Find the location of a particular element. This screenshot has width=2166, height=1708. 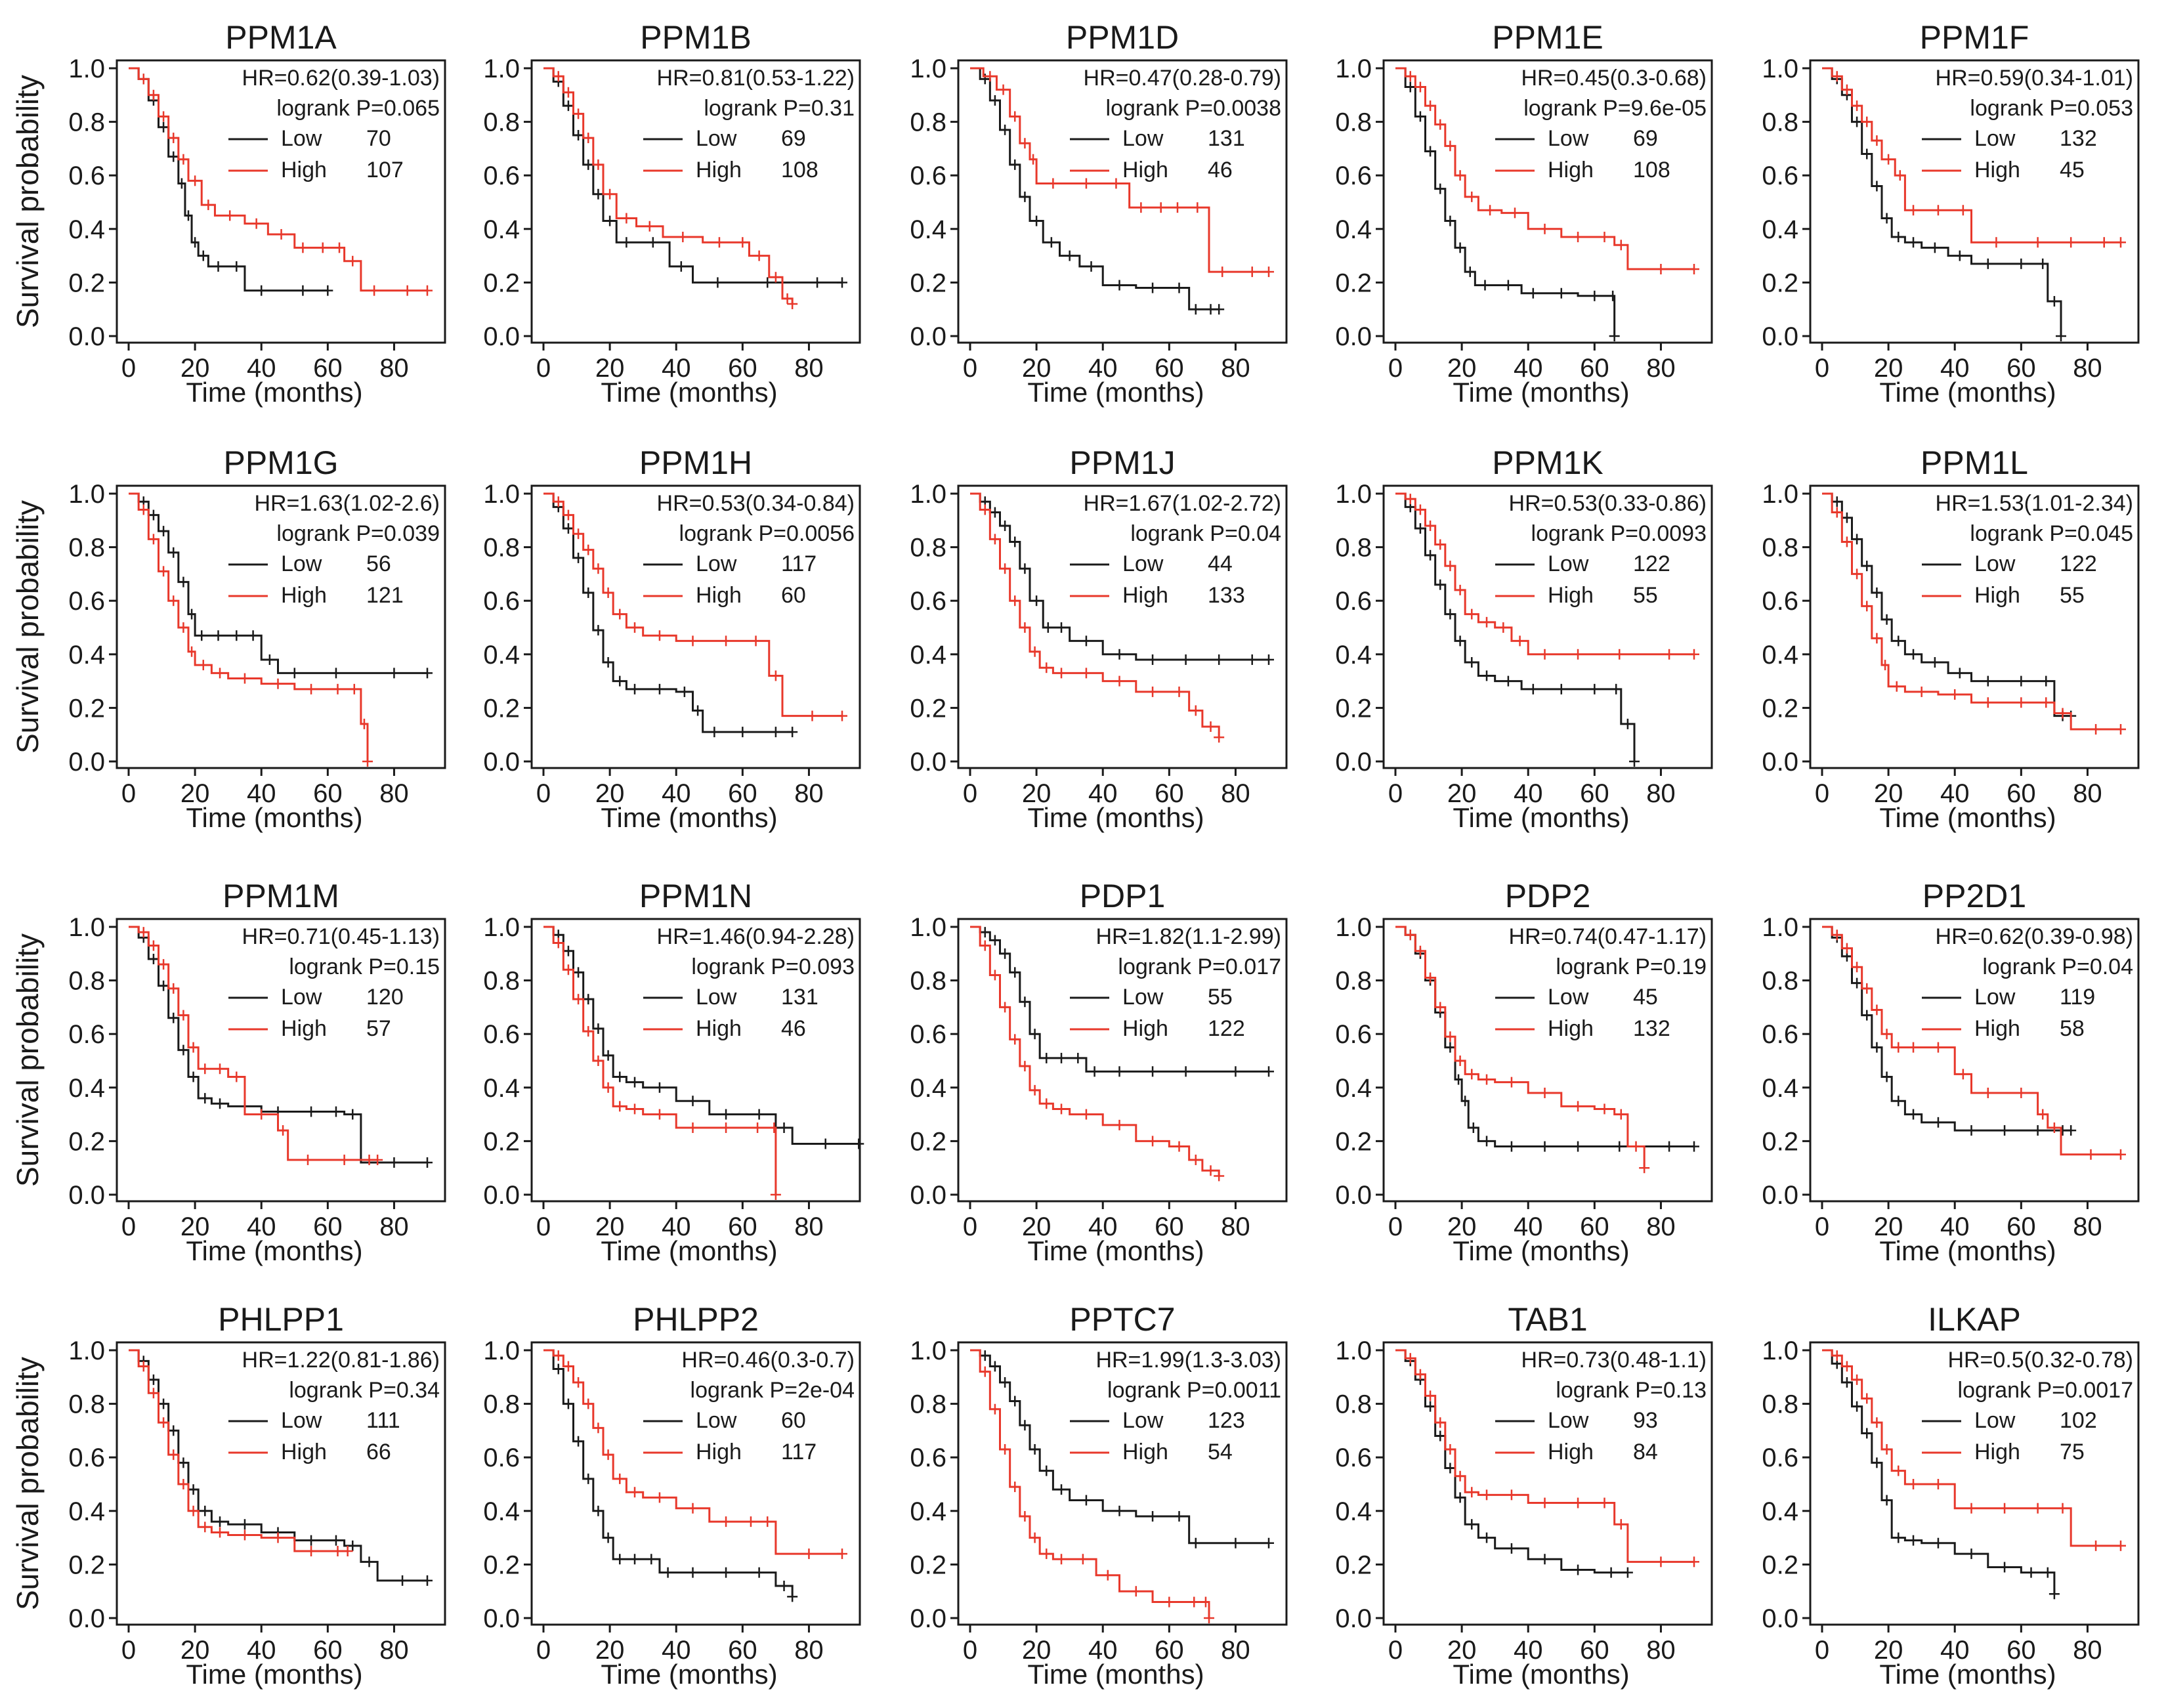

panel-title: PPM1N is located at coordinates (696, 896).